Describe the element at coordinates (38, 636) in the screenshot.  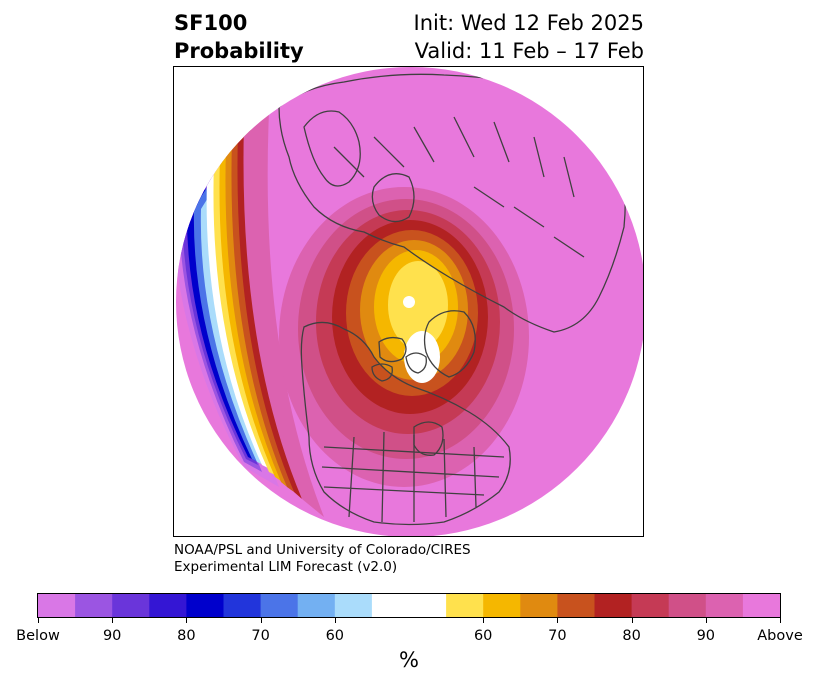
I see `colorbar-tick-label: Below` at that location.